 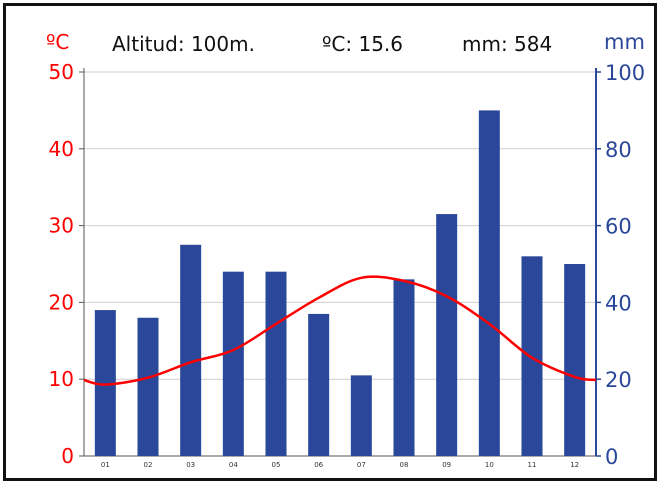 What do you see at coordinates (574, 465) in the screenshot?
I see `x-tick-label: 12` at bounding box center [574, 465].